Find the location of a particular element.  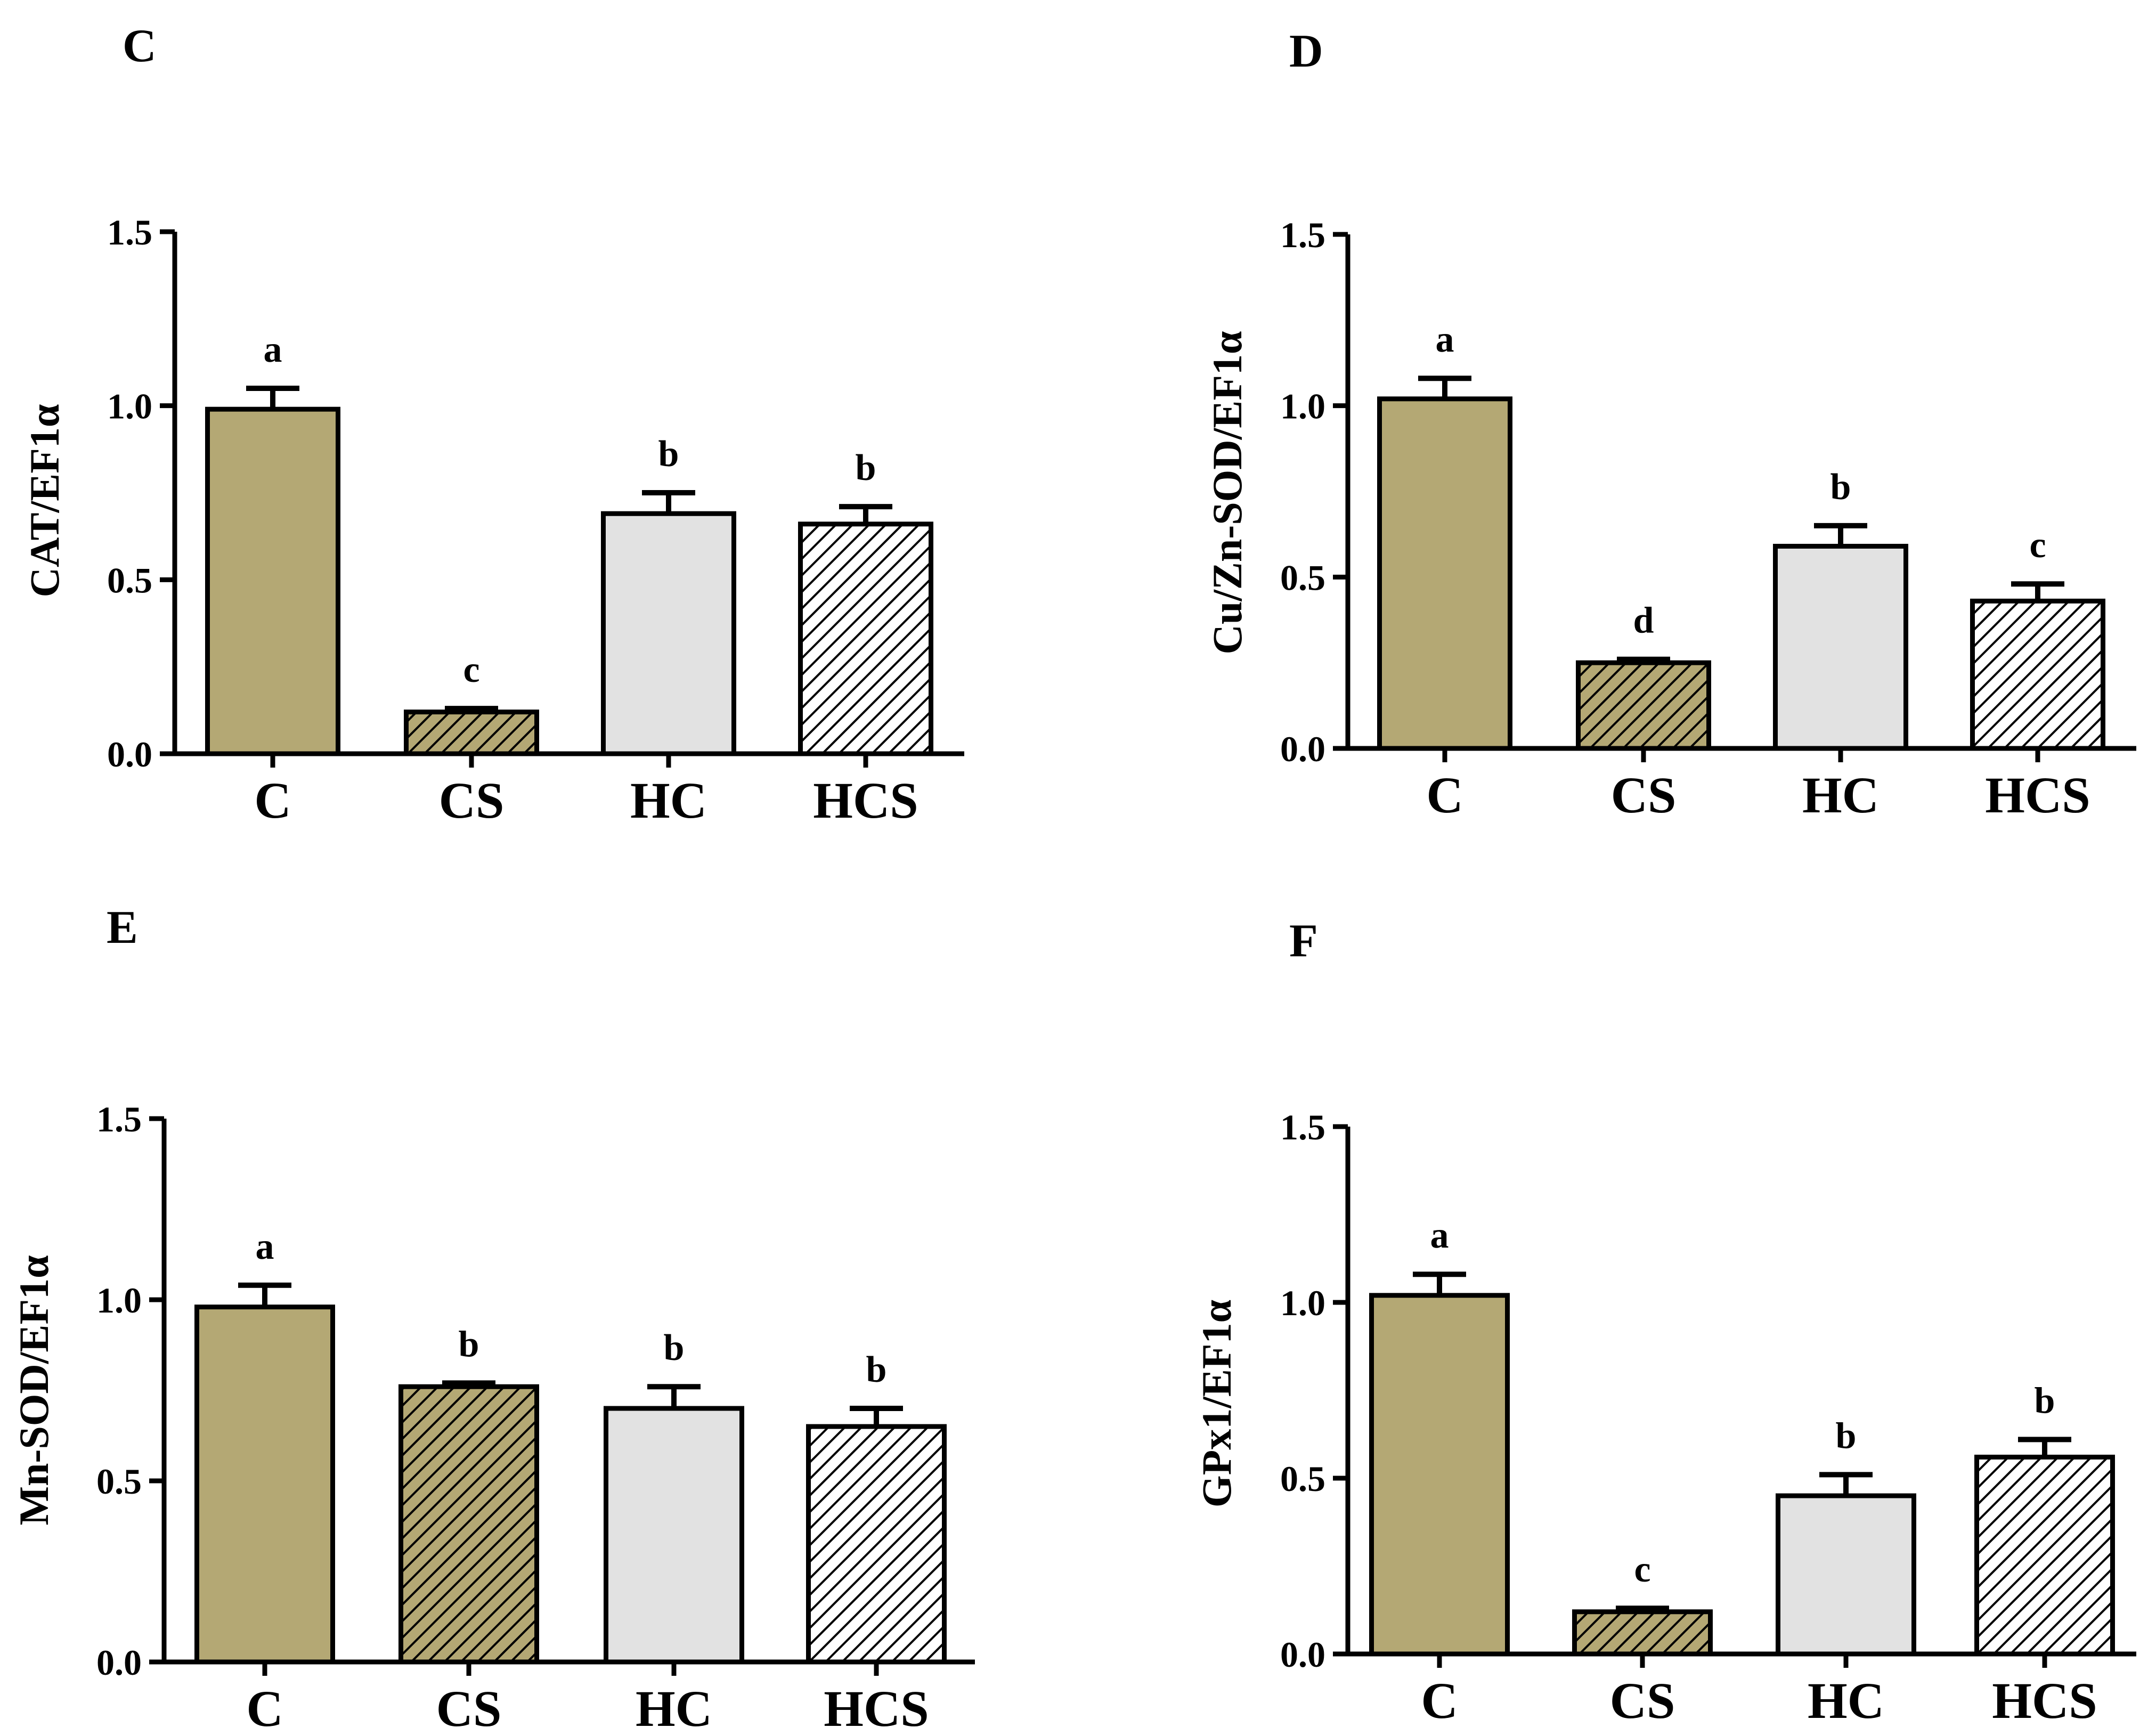

y-axis-label: Mn-SOD/EF1α is located at coordinates (34, 1390).